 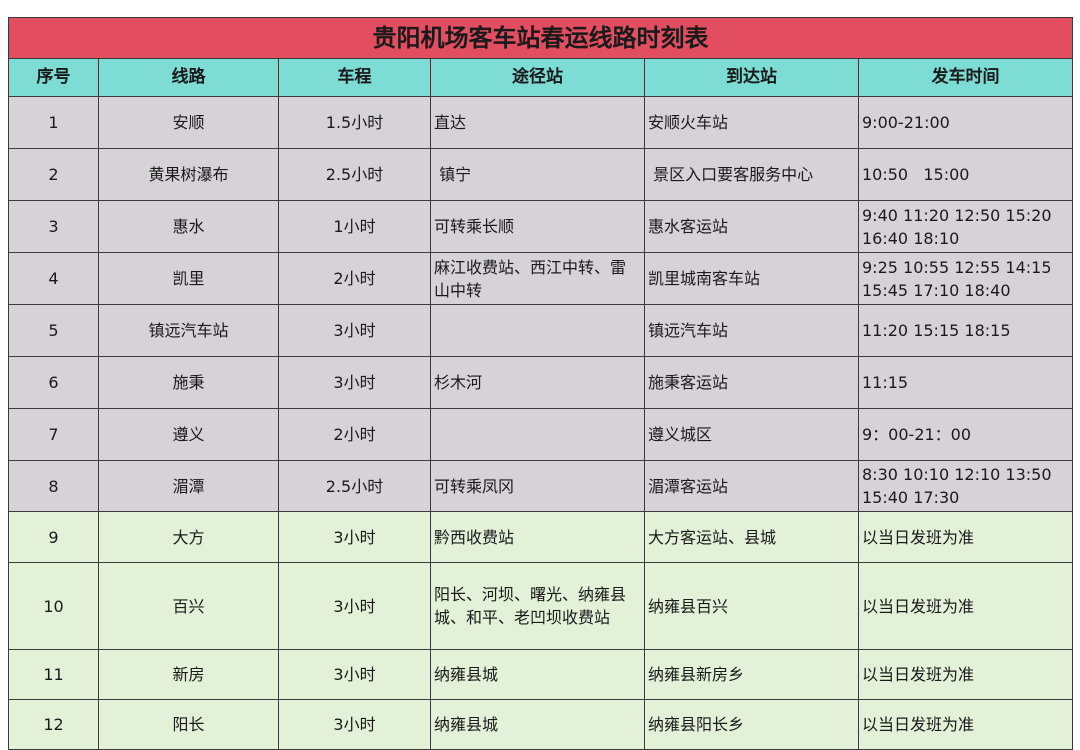 What do you see at coordinates (537, 226) in the screenshot?
I see `cell-via: 可转乘长顺` at bounding box center [537, 226].